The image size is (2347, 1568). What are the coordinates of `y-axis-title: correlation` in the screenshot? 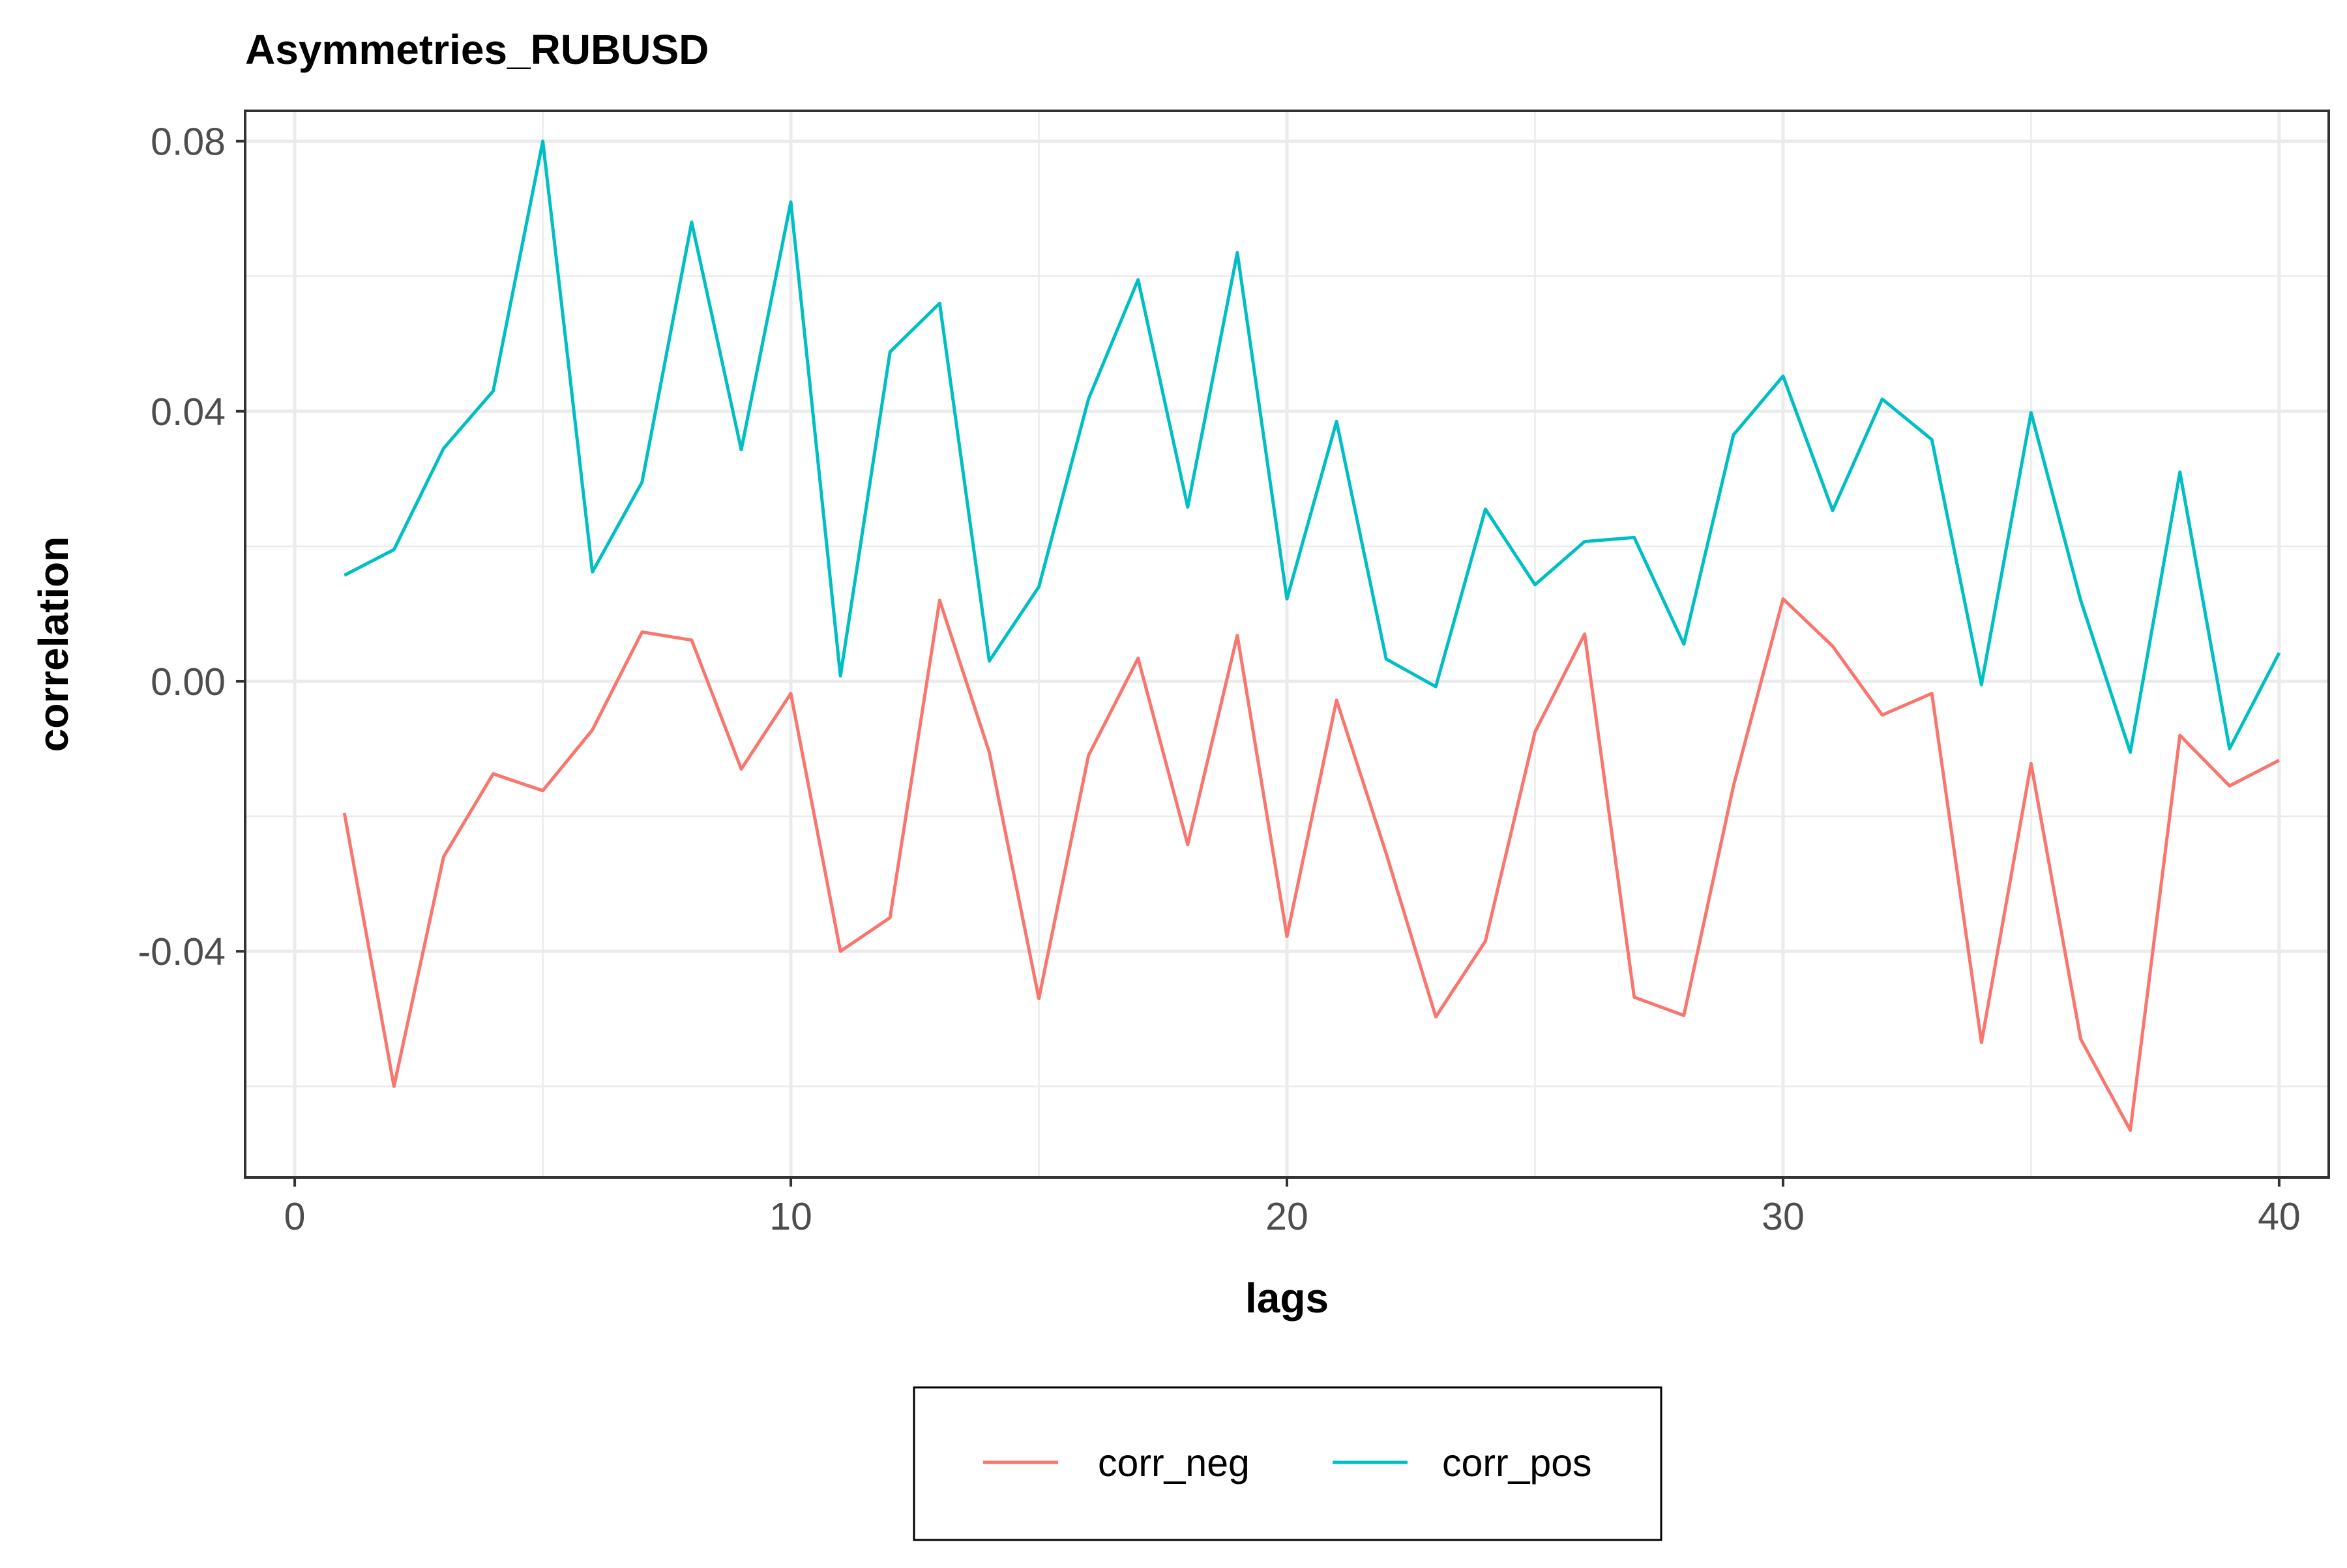 It's located at (53, 645).